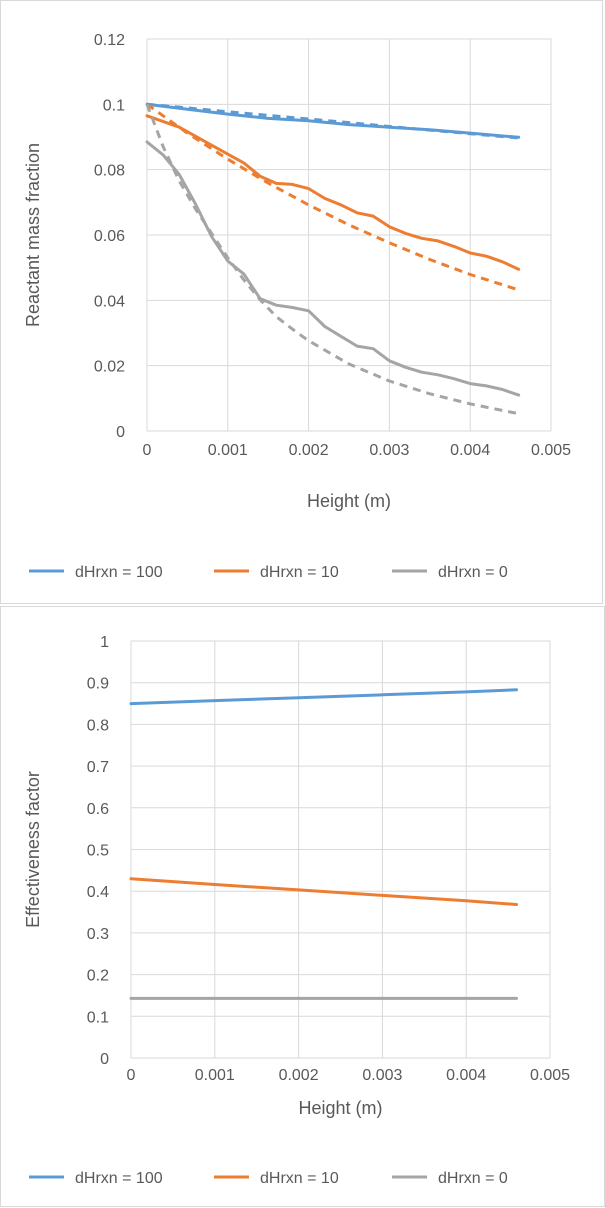 The image size is (605, 1208). Describe the element at coordinates (98, 684) in the screenshot. I see `y-tick-label: 0.9` at that location.